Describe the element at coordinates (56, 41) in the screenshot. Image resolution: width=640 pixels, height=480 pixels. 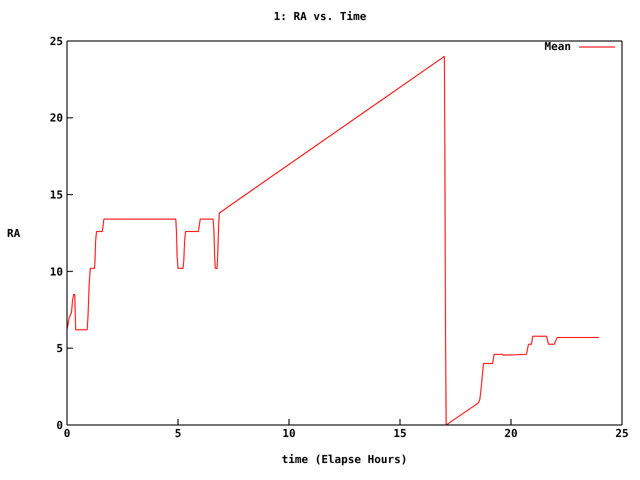
I see `y-tick-label: 25` at that location.